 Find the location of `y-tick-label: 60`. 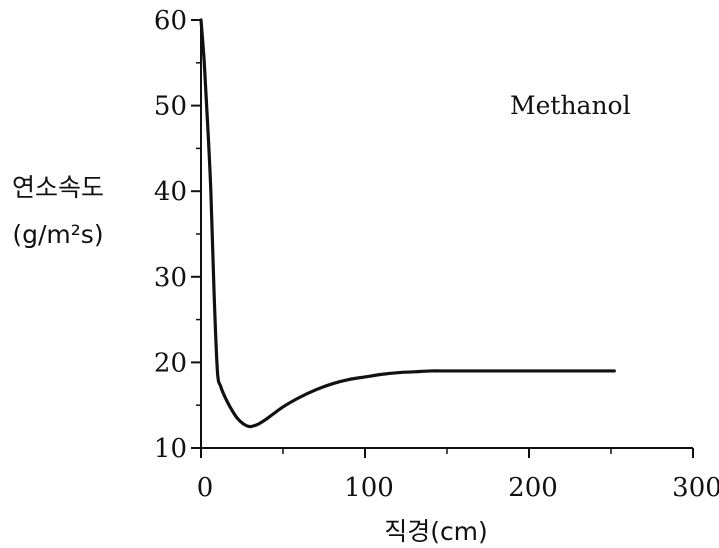

y-tick-label: 60 is located at coordinates (170, 21).